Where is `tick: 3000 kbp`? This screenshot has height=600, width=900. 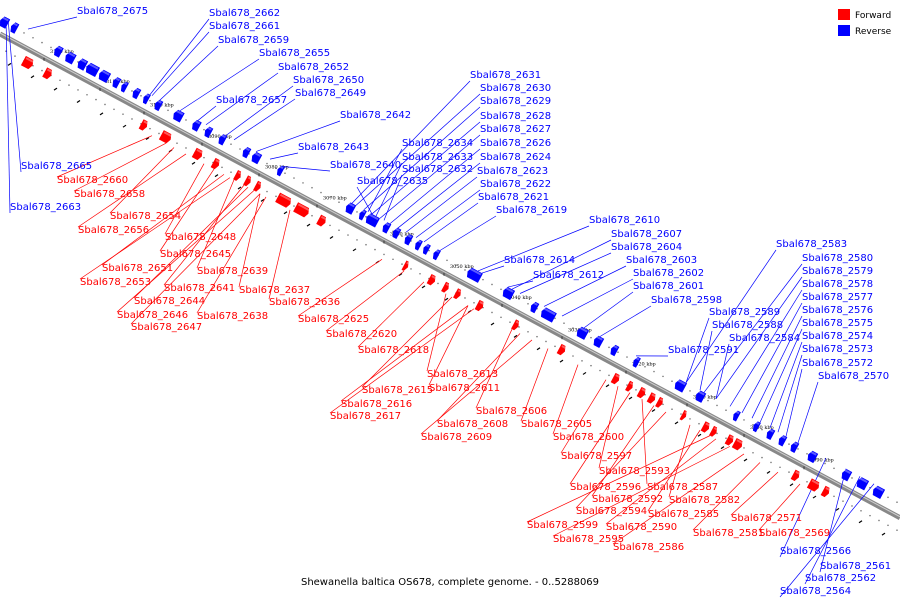 tick: 3000 kbp is located at coordinates (758, 431).